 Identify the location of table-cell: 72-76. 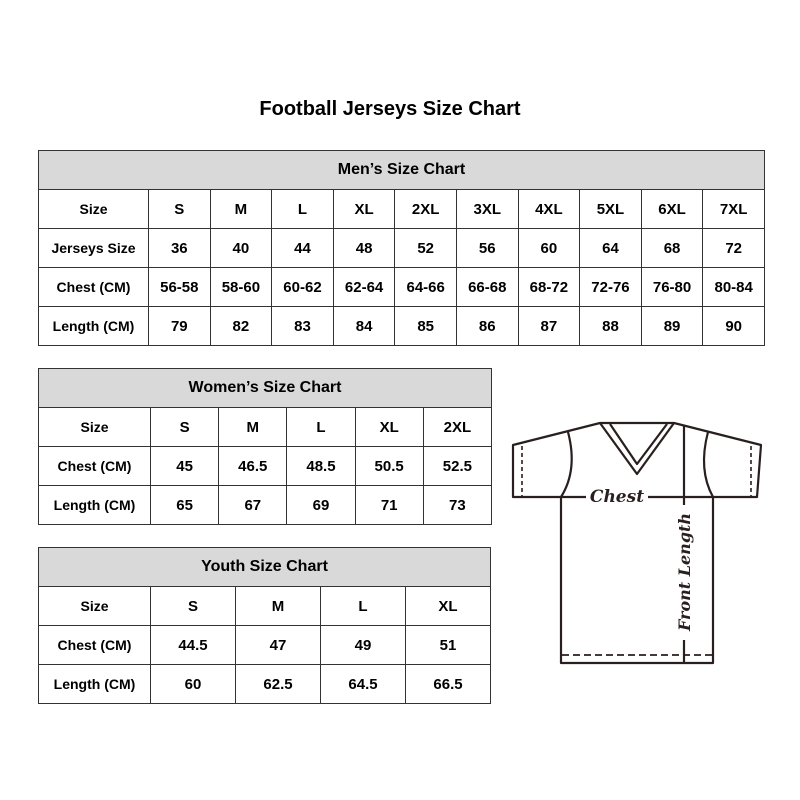
(610, 287).